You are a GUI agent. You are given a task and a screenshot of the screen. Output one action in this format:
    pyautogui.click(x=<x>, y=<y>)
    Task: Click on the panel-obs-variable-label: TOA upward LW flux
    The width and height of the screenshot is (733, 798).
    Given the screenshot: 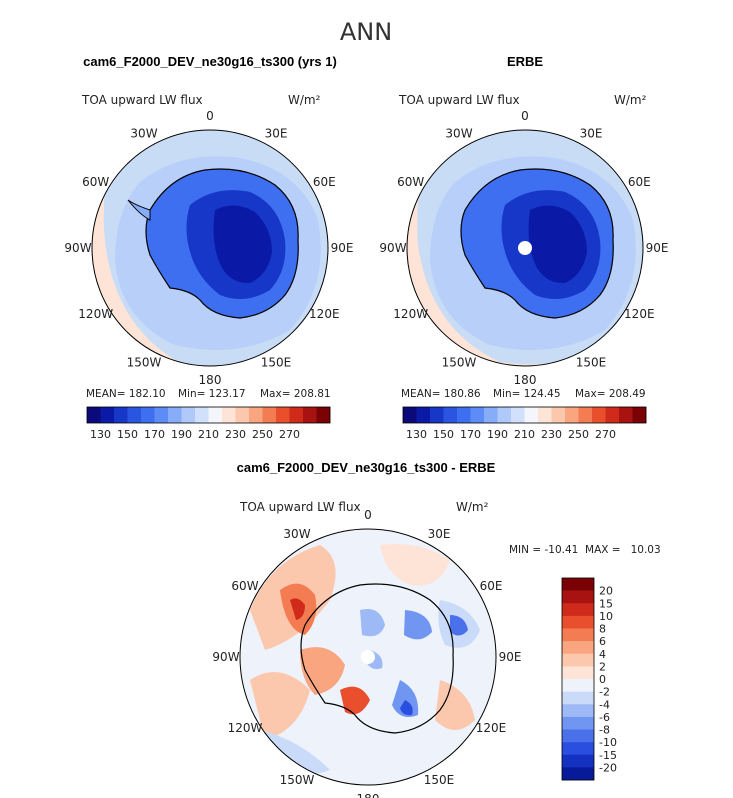 What is the action you would take?
    pyautogui.click(x=459, y=100)
    